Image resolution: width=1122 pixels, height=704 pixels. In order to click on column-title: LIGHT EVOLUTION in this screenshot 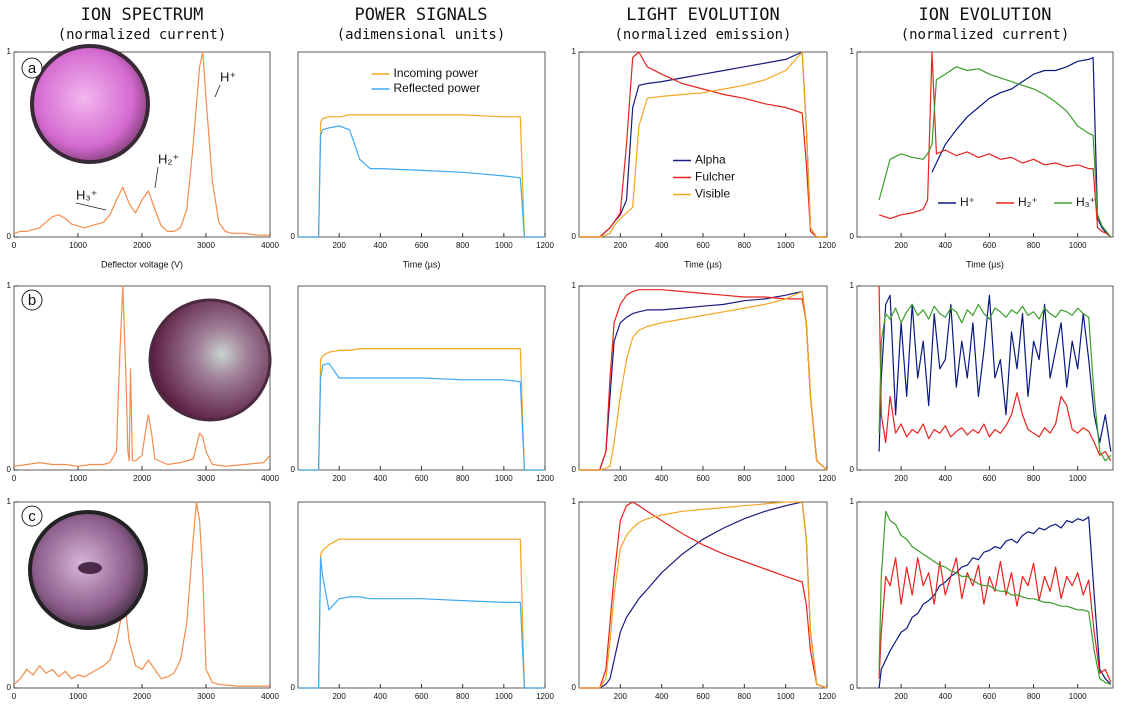, I will do `click(703, 15)`.